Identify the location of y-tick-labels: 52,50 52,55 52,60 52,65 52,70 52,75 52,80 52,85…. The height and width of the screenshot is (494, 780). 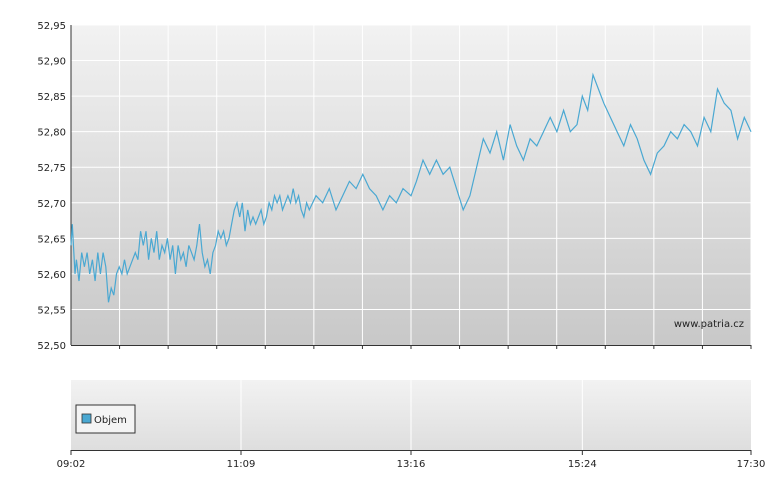
(51, 186).